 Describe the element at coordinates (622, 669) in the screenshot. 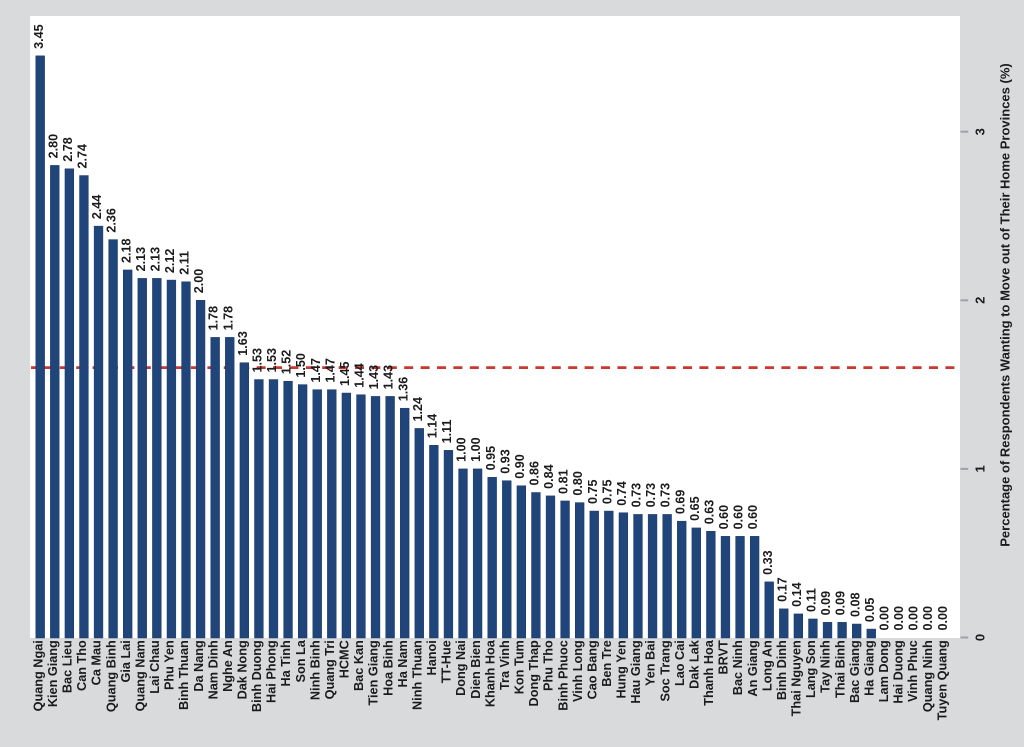

I see `svg-text: Hung Yen` at that location.